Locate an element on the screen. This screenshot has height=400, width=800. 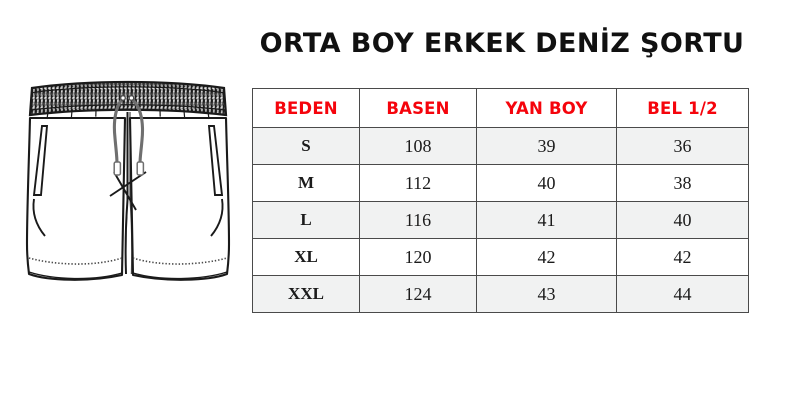
cell-basen: 108 is located at coordinates (418, 146).